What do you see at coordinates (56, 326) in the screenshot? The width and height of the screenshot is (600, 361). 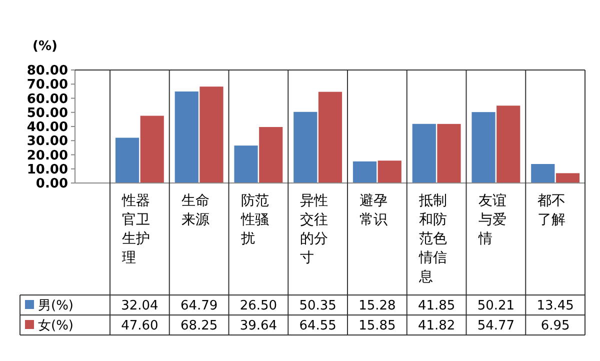 I see `legend-label: 女(%)` at bounding box center [56, 326].